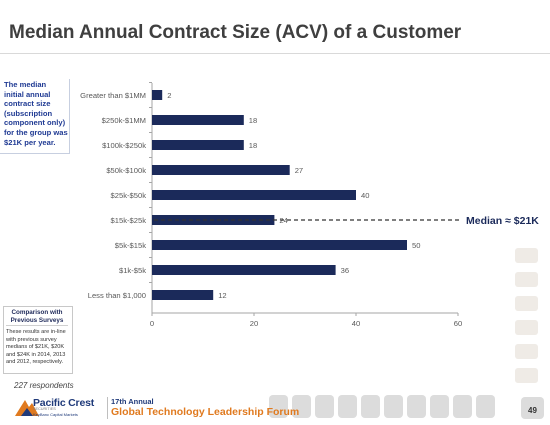 The height and width of the screenshot is (425, 550). What do you see at coordinates (129, 220) in the screenshot?
I see `category-label: $15k-$25k` at bounding box center [129, 220].